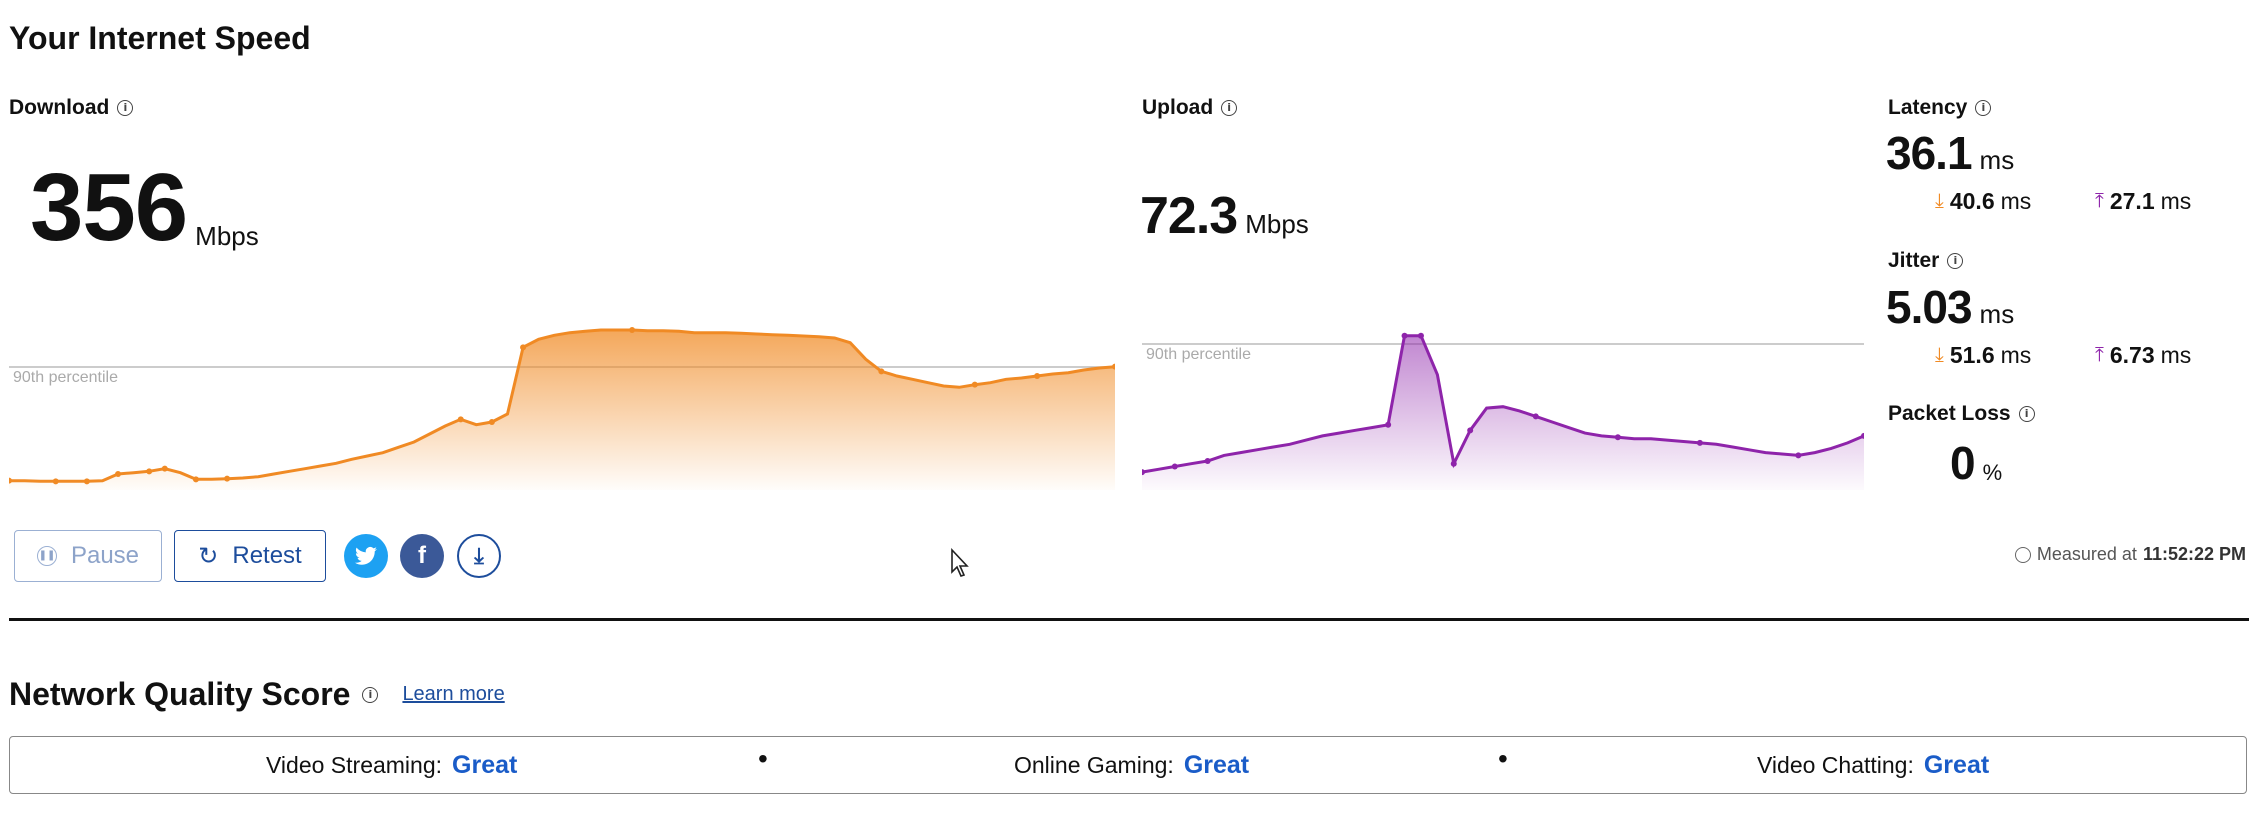  Describe the element at coordinates (485, 765) in the screenshot. I see `video-streaming-value: Great` at that location.